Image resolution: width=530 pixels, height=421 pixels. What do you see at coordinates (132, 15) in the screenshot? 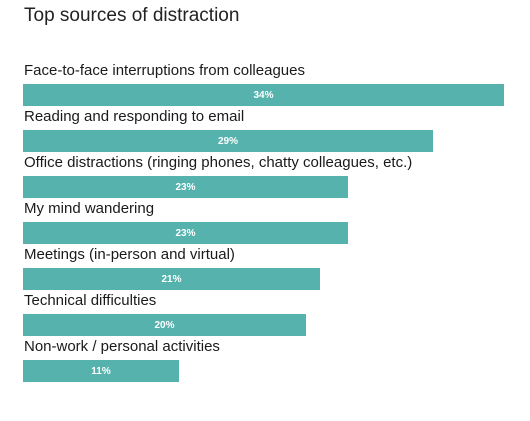
I see `chart-title: Top sources of distraction` at bounding box center [132, 15].